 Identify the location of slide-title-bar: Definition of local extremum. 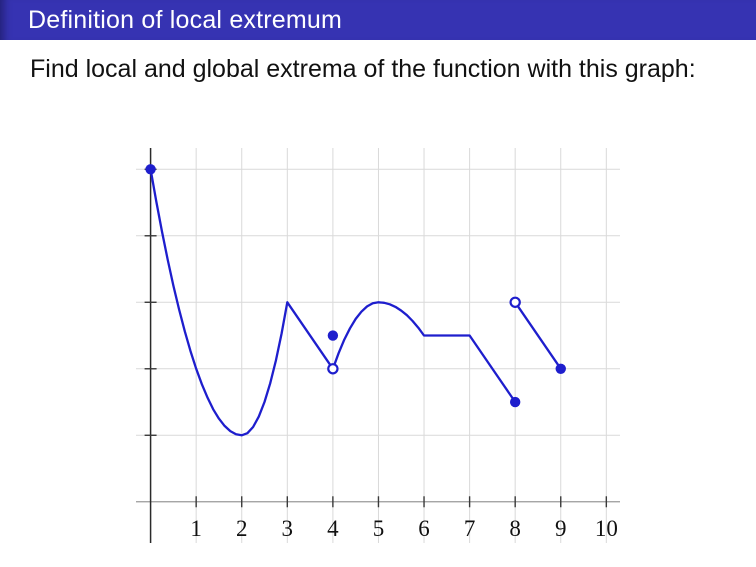
(378, 20).